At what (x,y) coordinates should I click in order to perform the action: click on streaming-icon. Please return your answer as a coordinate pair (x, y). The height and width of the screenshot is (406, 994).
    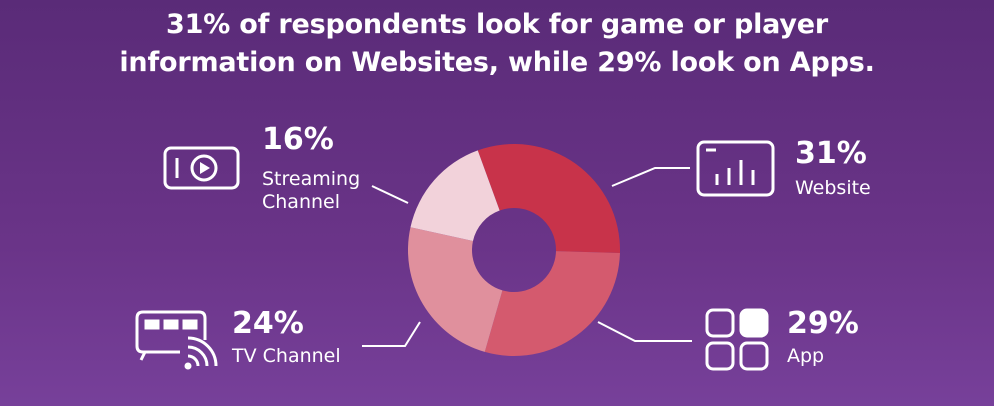
    Looking at the image, I should click on (201, 168).